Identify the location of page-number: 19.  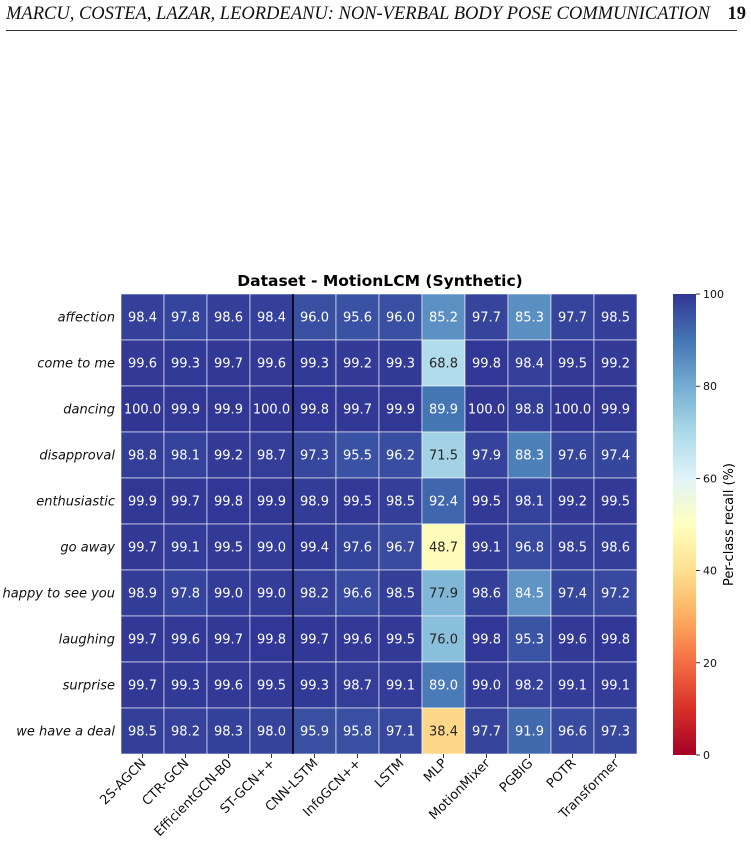
(737, 14).